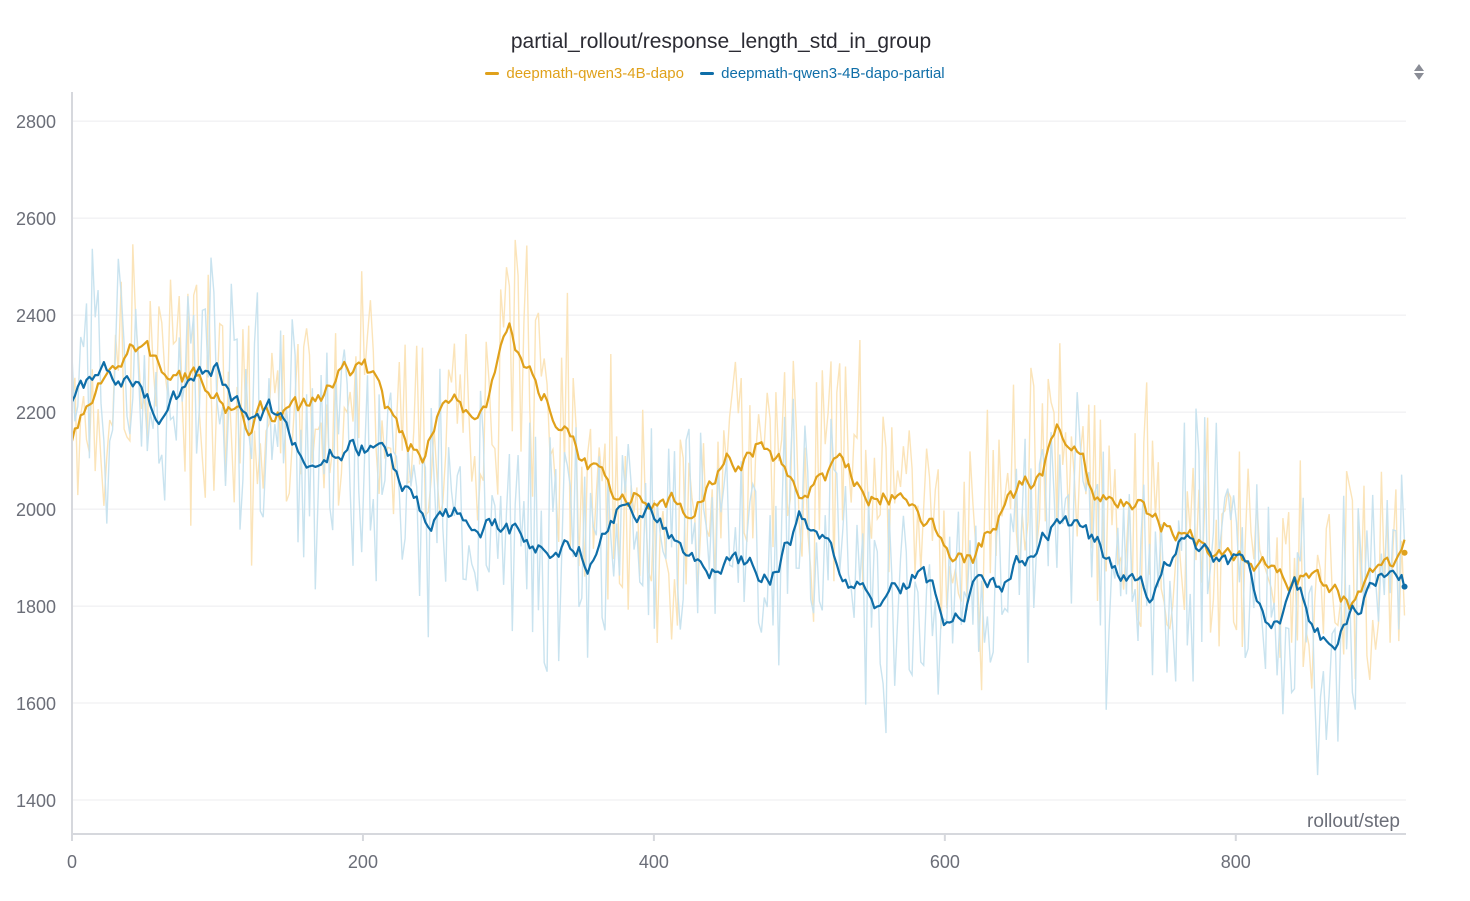 The image size is (1470, 901). I want to click on y-tick-label-2400: 2400, so click(36, 316).